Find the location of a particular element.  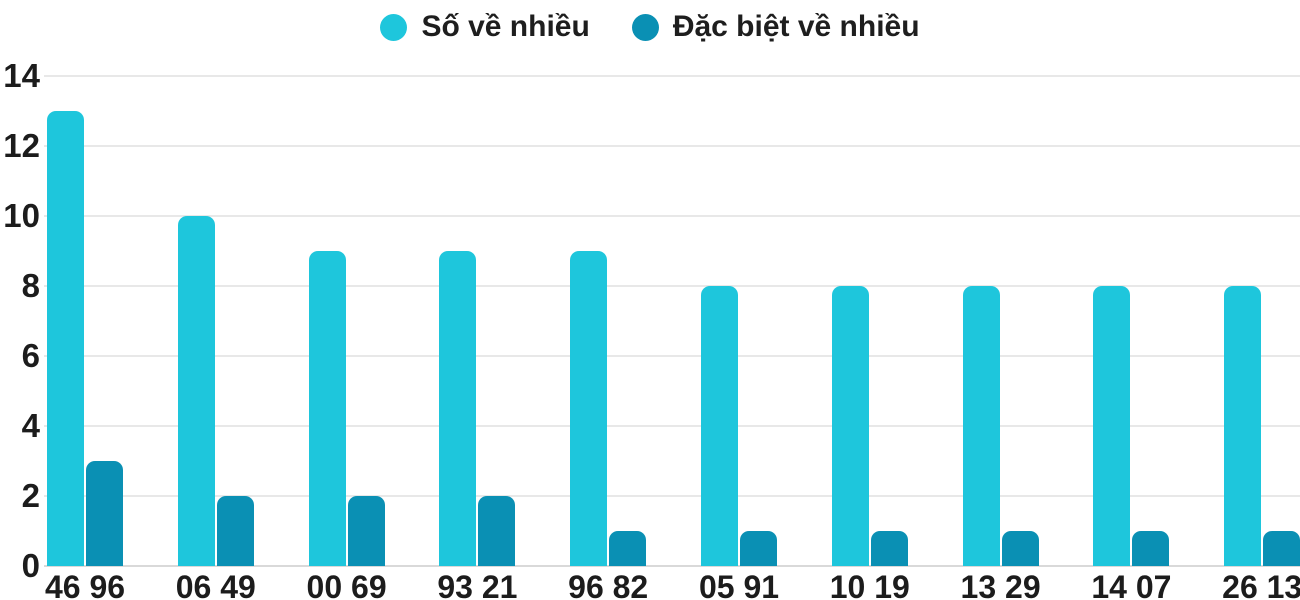

y-axis-tick-label: 8 is located at coordinates (30, 285).